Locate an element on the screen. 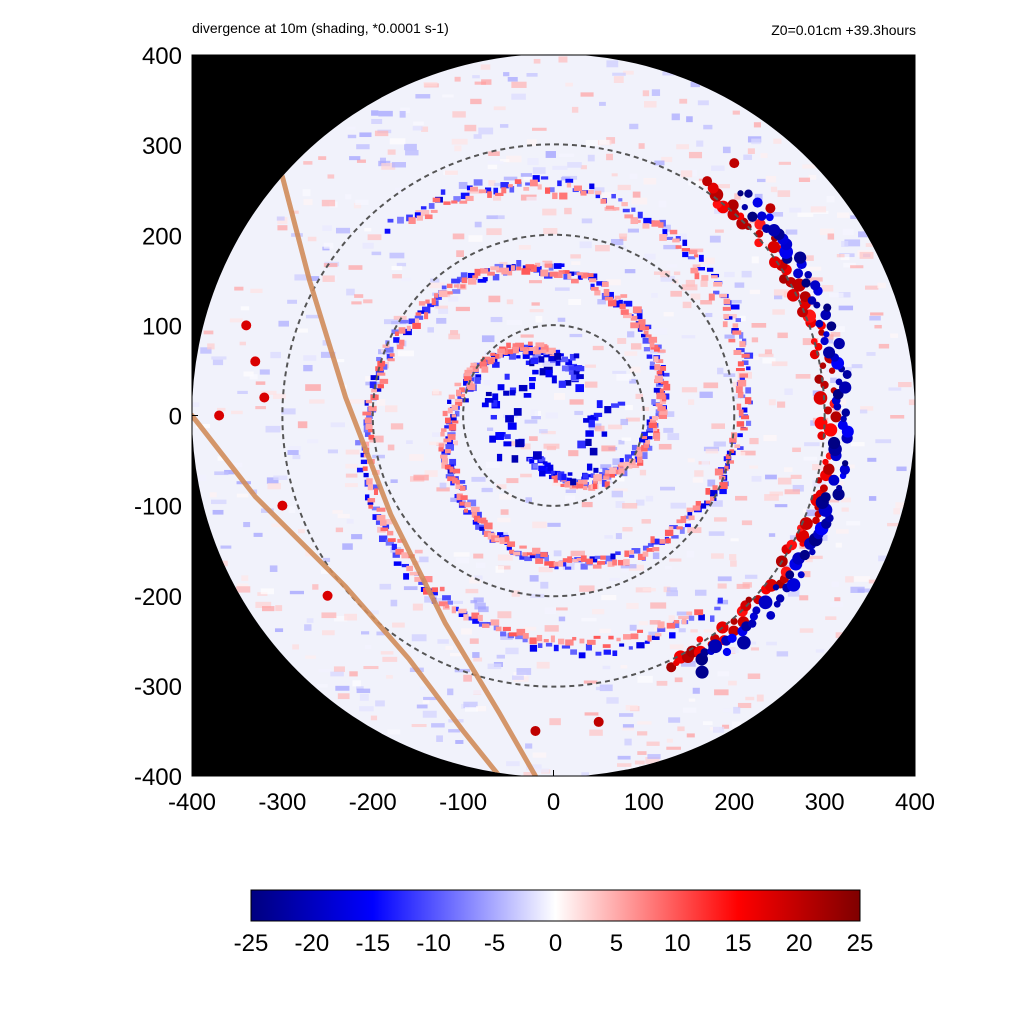 The image size is (1024, 1024). colorbar-tick-label: 10 is located at coordinates (677, 943).